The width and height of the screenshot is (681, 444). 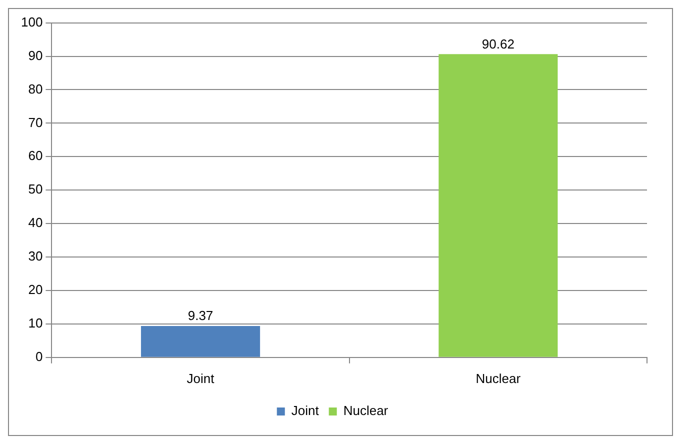 What do you see at coordinates (35, 323) in the screenshot?
I see `y-tick-label: 10` at bounding box center [35, 323].